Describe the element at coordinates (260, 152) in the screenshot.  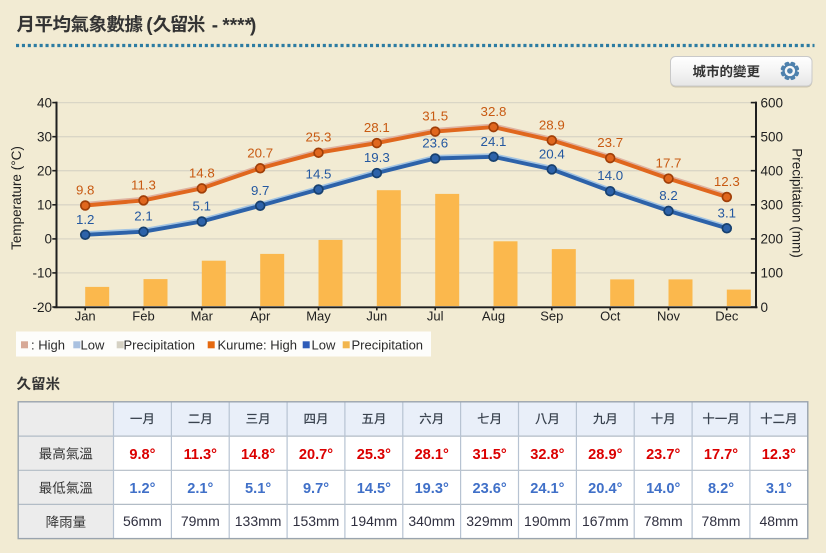
I see `svg-text: 20.7` at that location.